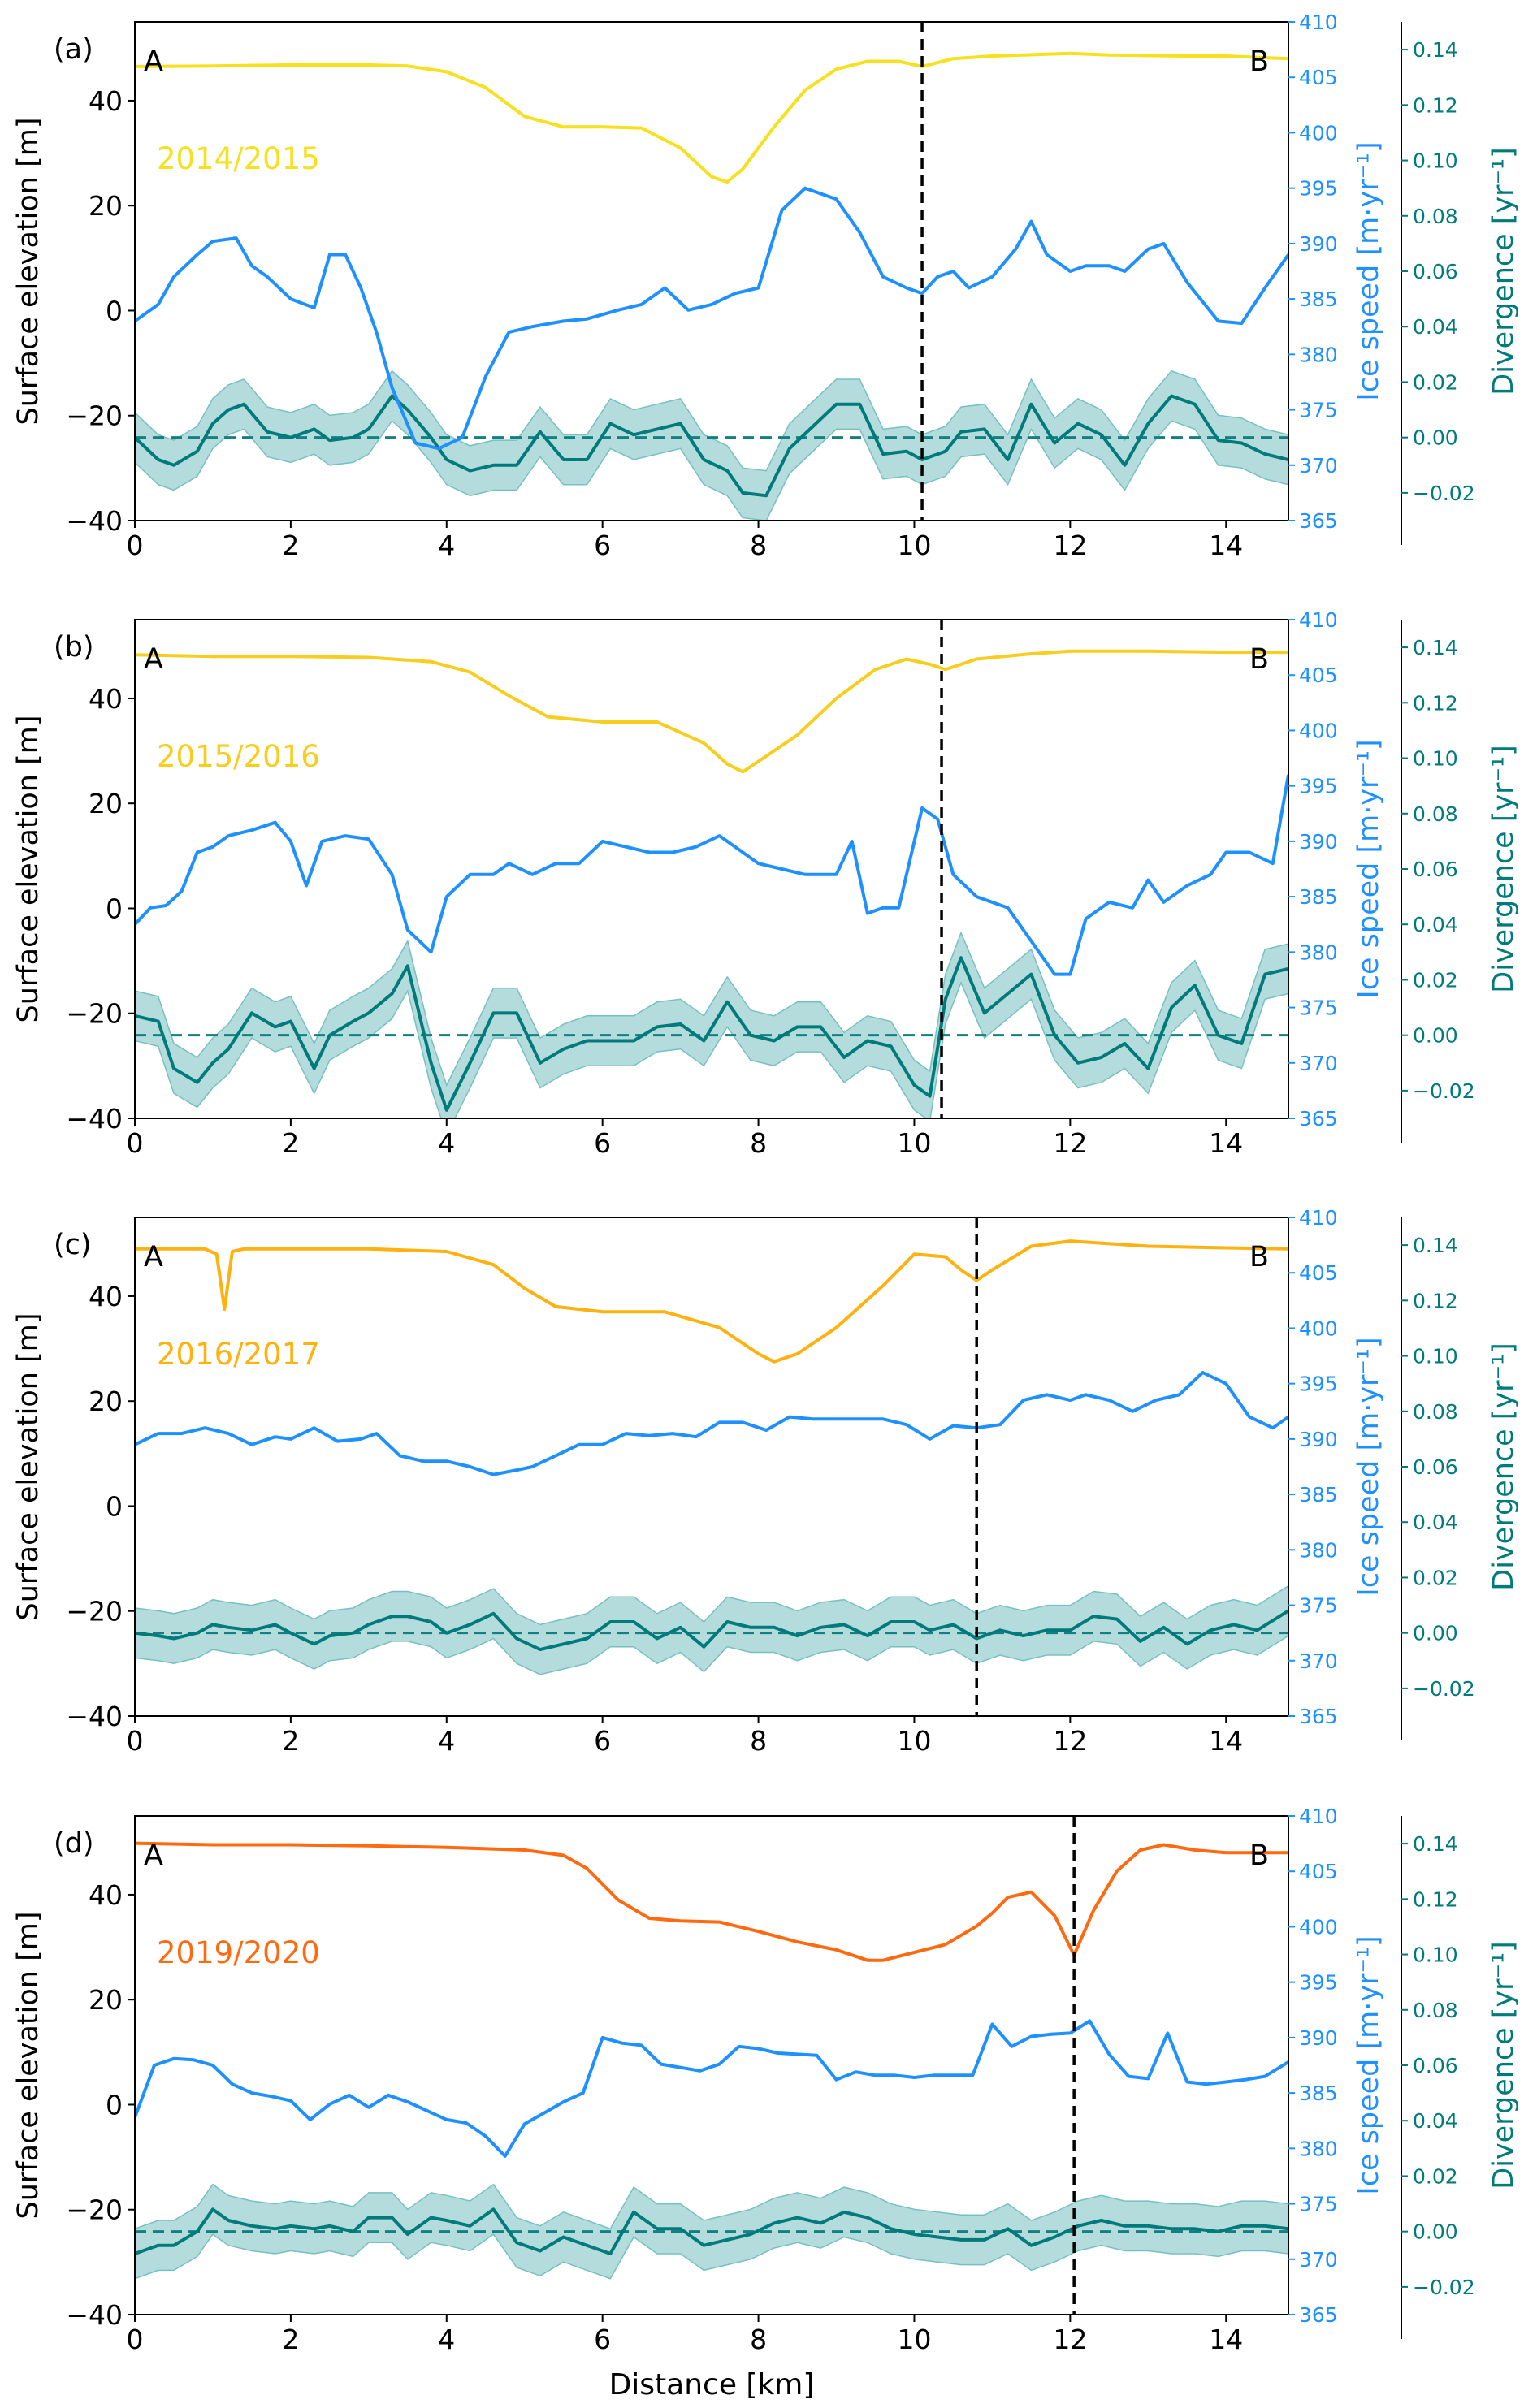 This screenshot has width=1537, height=2408. I want to click on ice-speed-series-line, so click(711, 318).